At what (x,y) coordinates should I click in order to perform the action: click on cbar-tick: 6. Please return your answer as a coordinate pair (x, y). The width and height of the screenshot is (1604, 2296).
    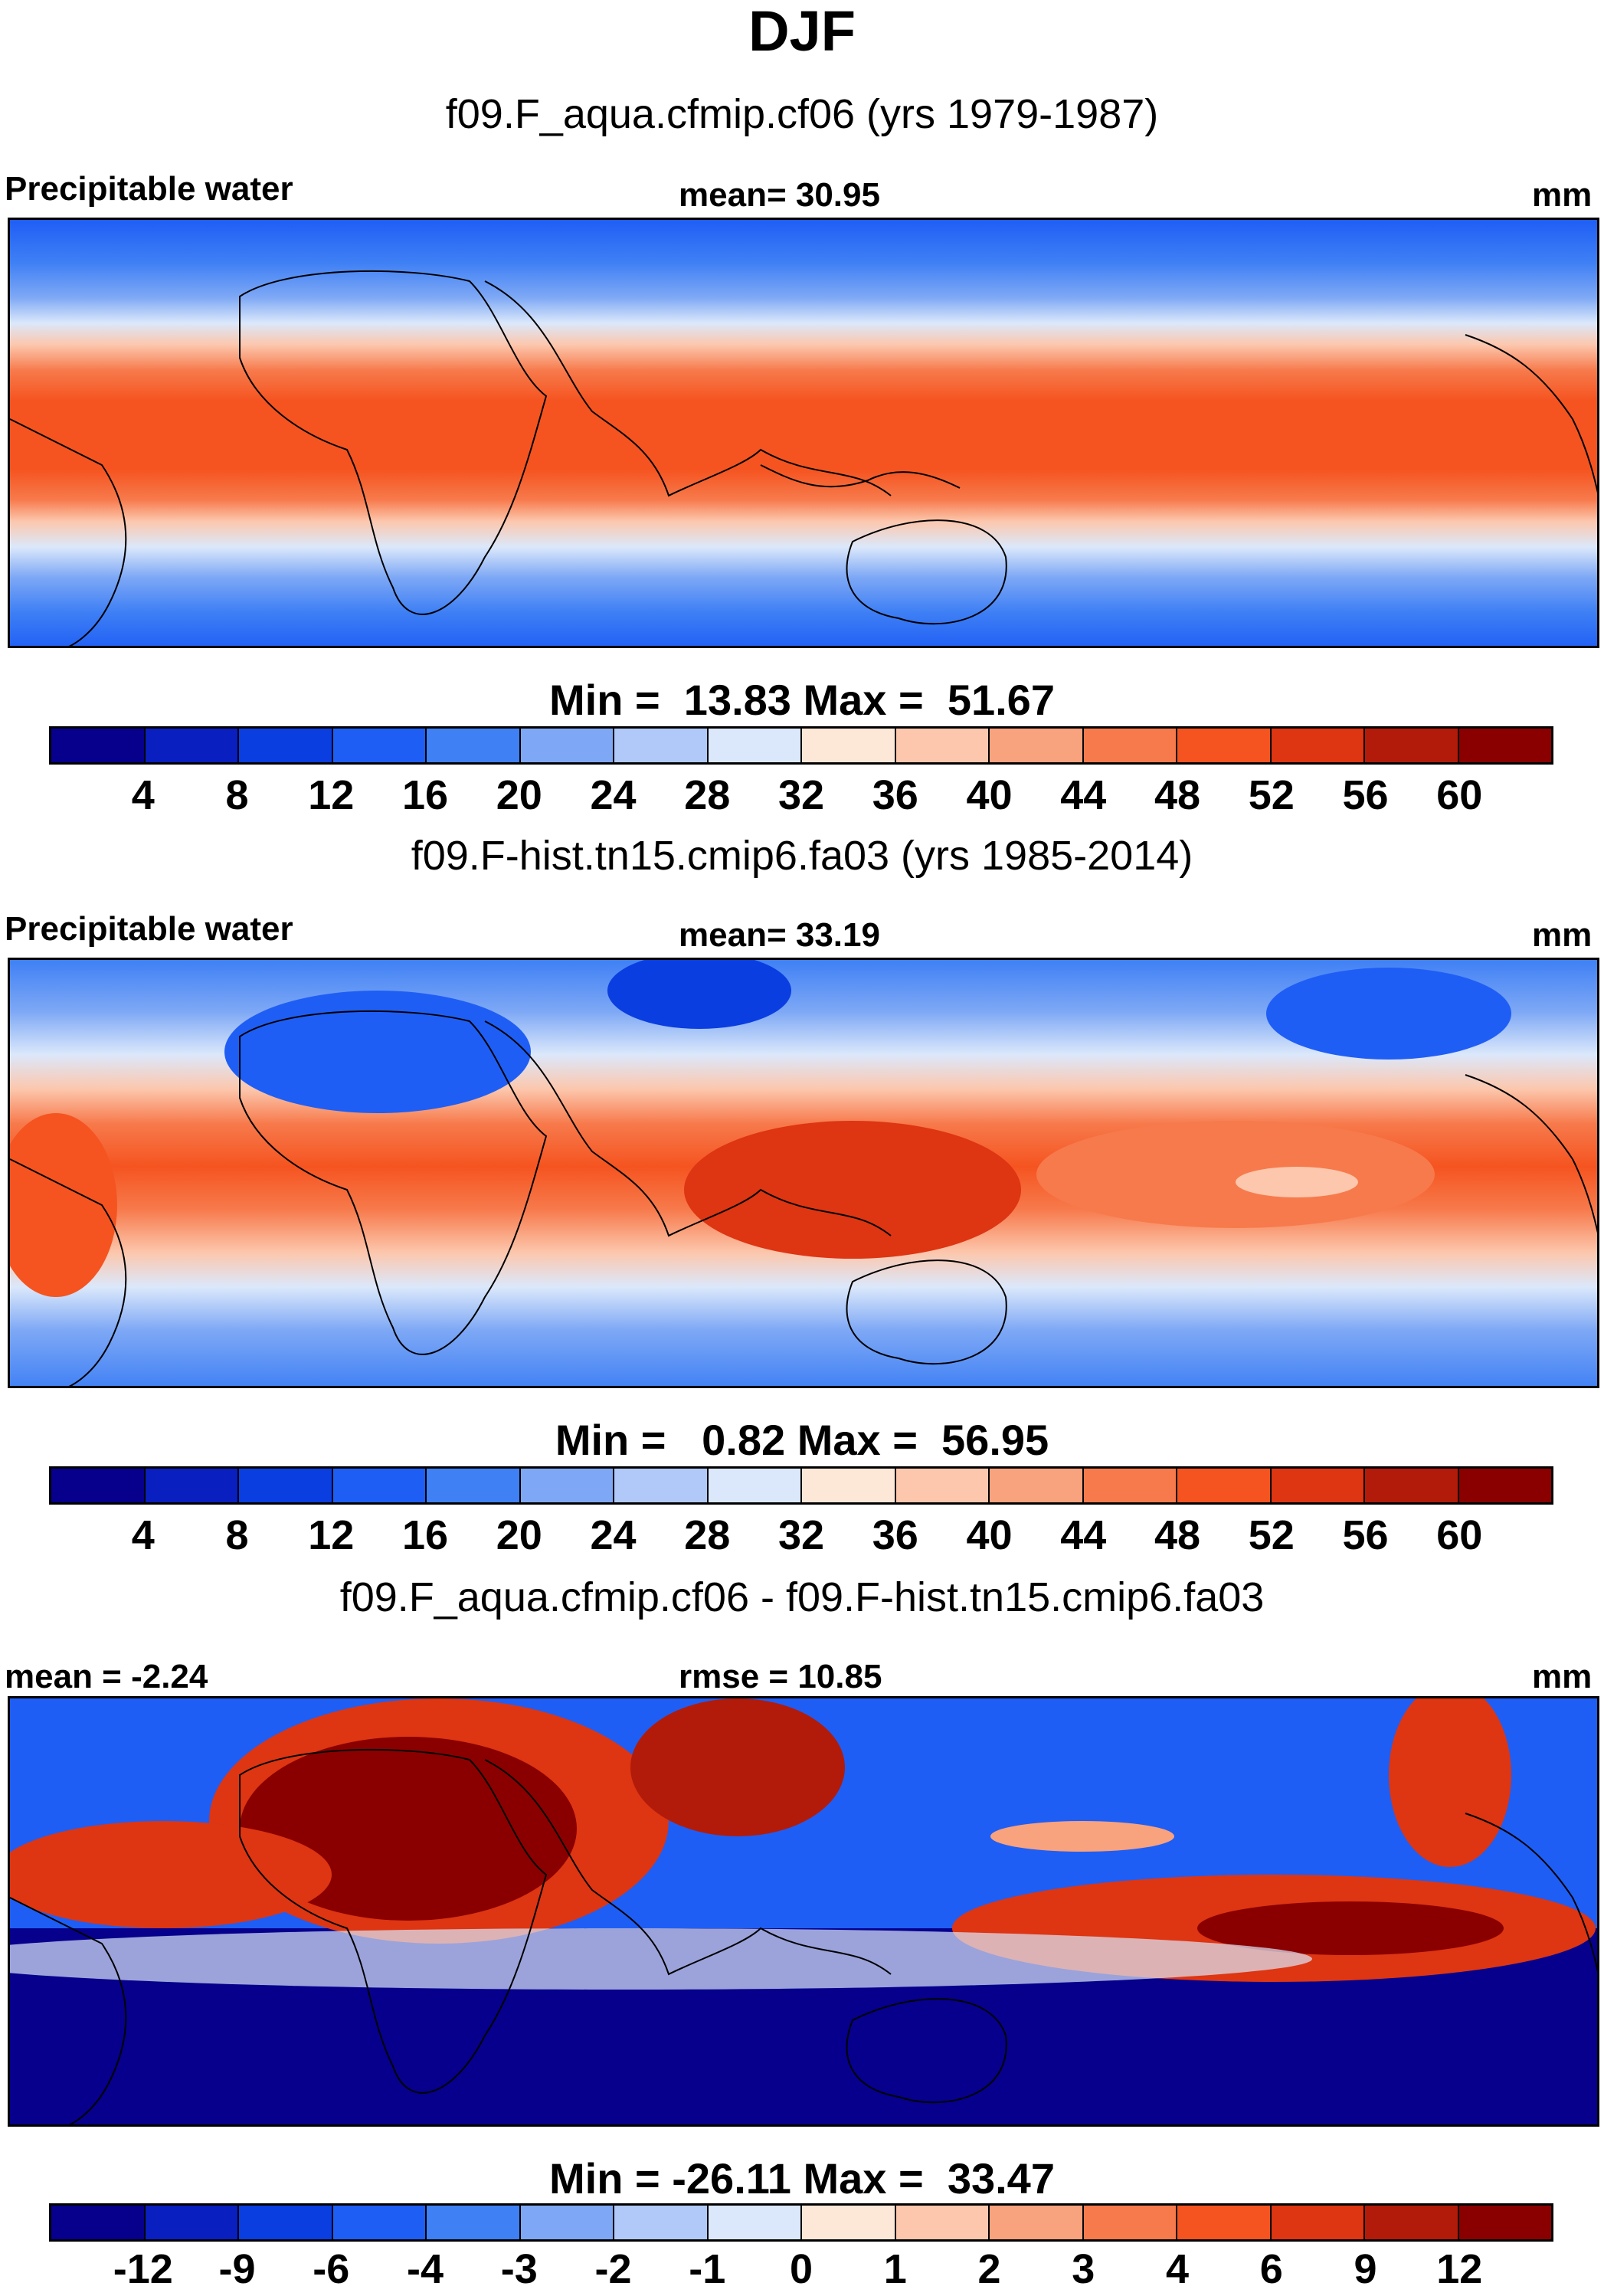
    Looking at the image, I should click on (1271, 2269).